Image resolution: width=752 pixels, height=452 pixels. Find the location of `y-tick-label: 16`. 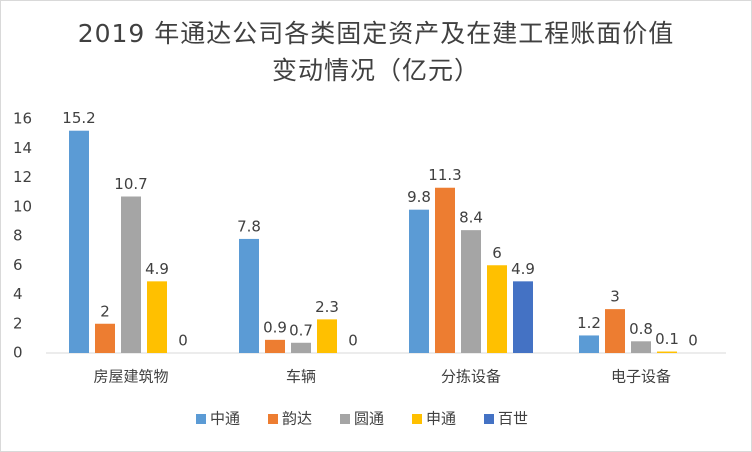

y-tick-label: 16 is located at coordinates (22, 119).